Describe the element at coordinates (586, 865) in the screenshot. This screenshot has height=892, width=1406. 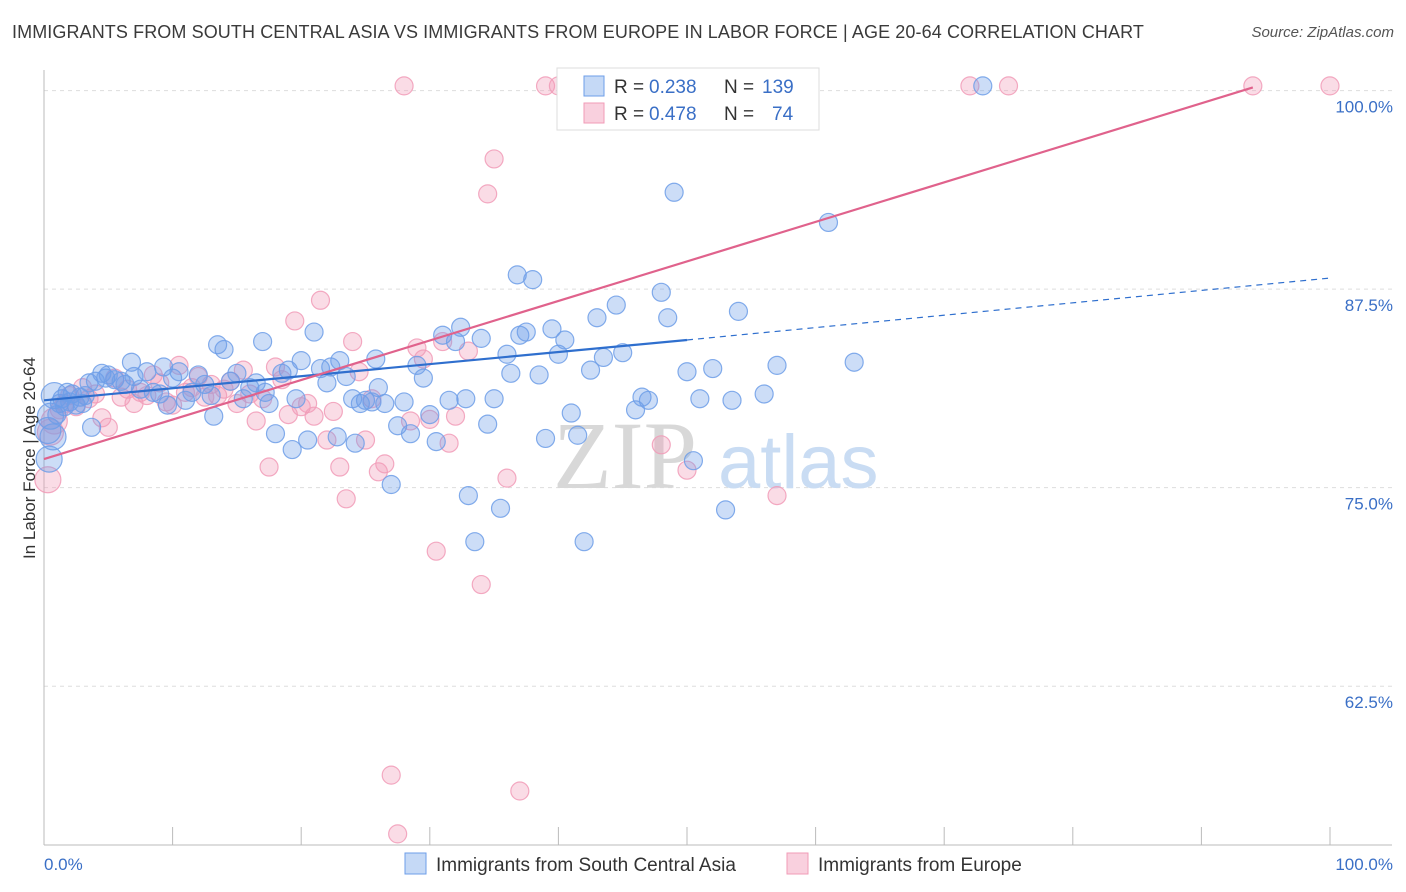
I see `bottom-legend-label-1: Immigrants from South Central Asia` at that location.